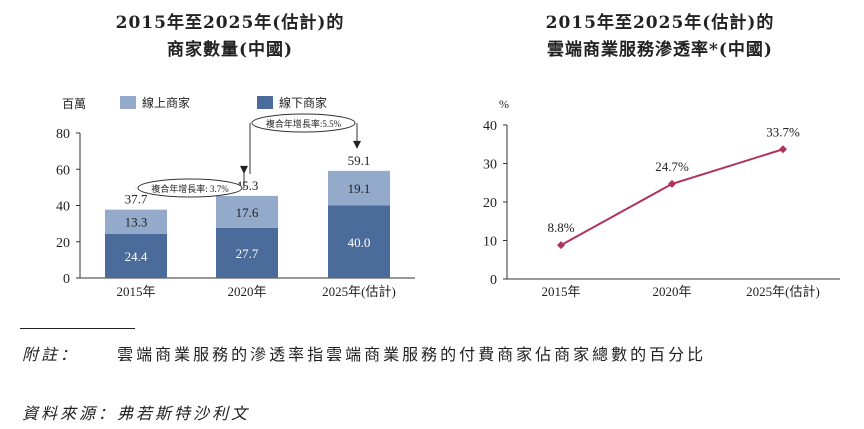 This screenshot has width=864, height=429. I want to click on left-title-line1: 2015年至2025年(估計)的, so click(230, 23).